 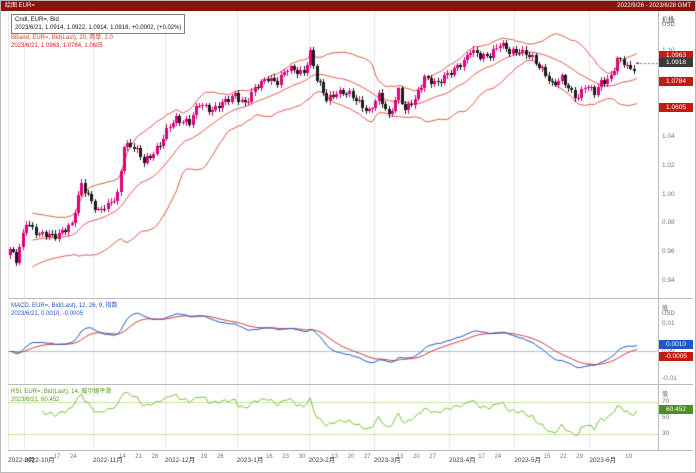 What do you see at coordinates (676, 55) in the screenshot?
I see `bb-upper-price-badge: 1.0963` at bounding box center [676, 55].